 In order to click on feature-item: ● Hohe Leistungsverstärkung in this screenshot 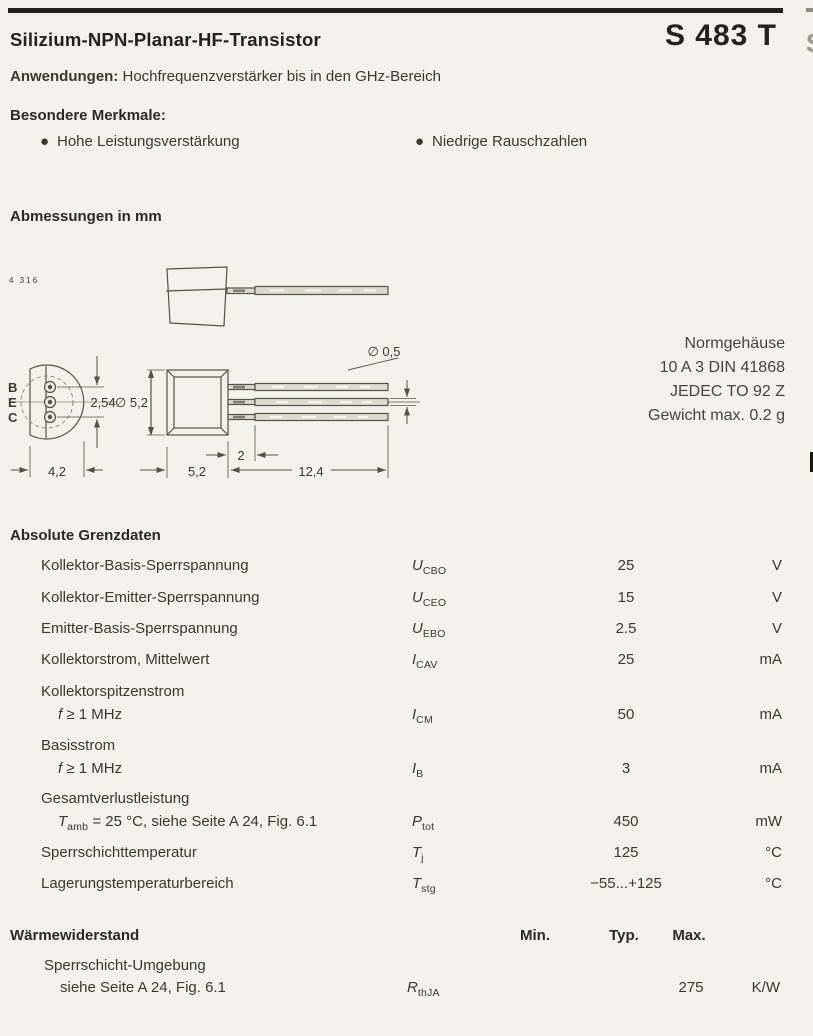, I will do `click(140, 141)`.